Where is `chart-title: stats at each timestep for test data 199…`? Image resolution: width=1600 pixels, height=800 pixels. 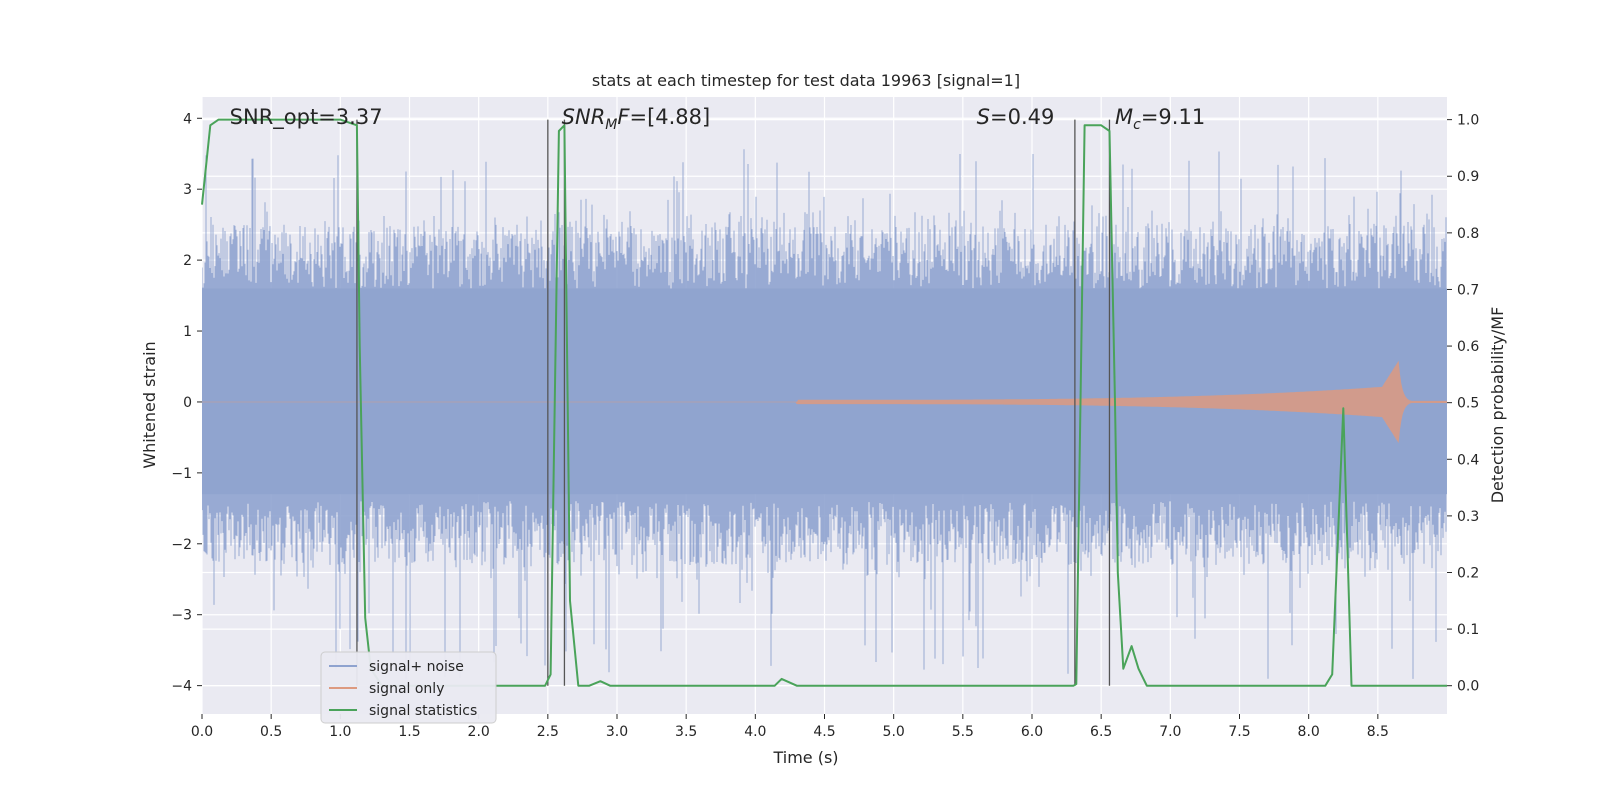 chart-title: stats at each timestep for test data 199… is located at coordinates (806, 80).